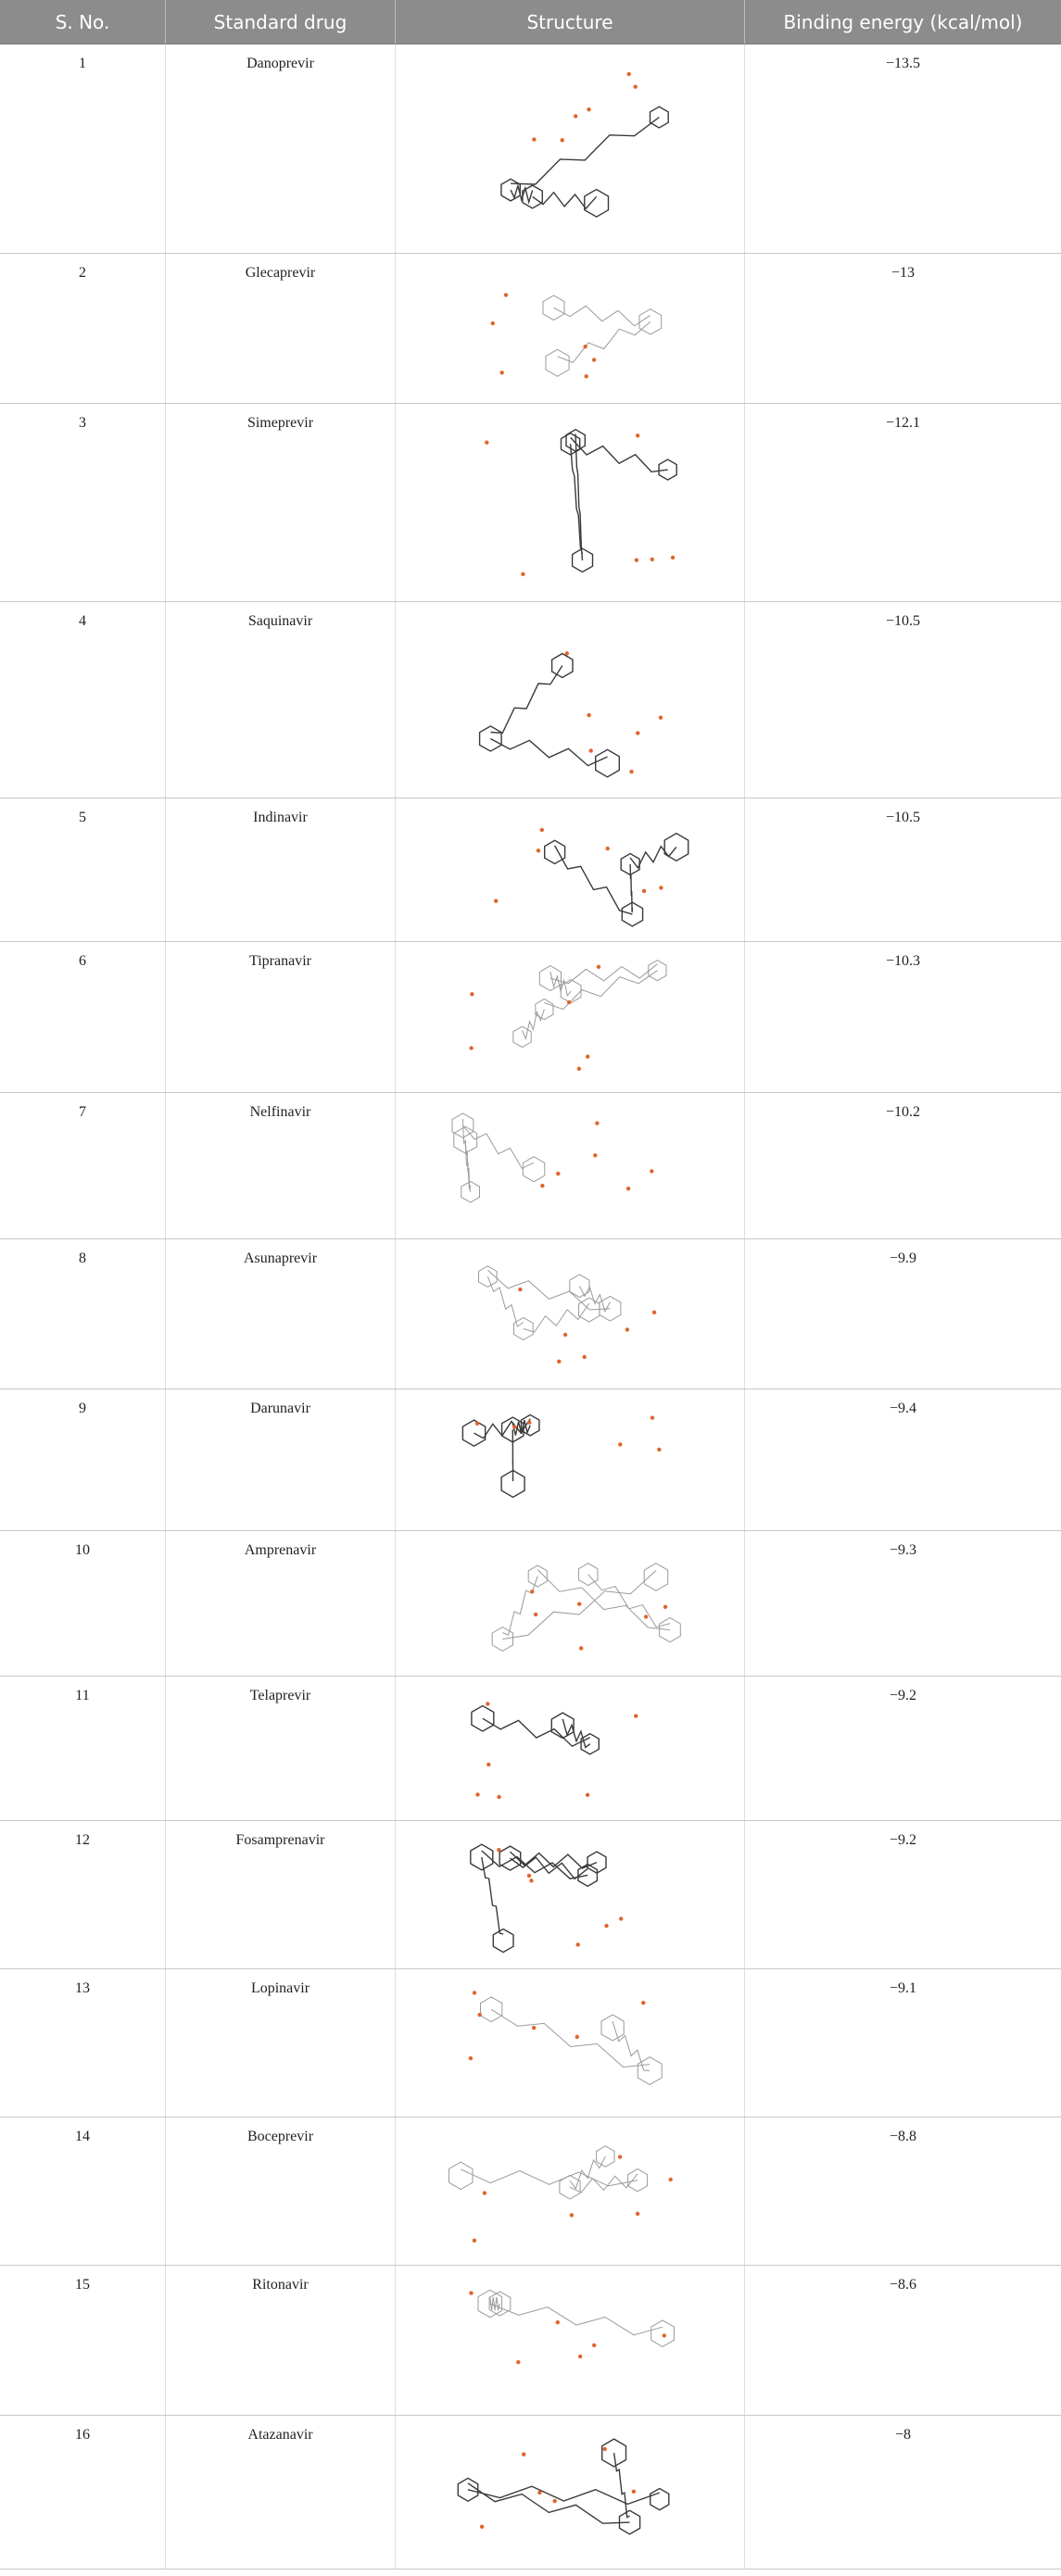 This screenshot has width=1061, height=2576. What do you see at coordinates (530, 2191) in the screenshot?
I see `table-row: 14 Boceprevir −8.8` at bounding box center [530, 2191].